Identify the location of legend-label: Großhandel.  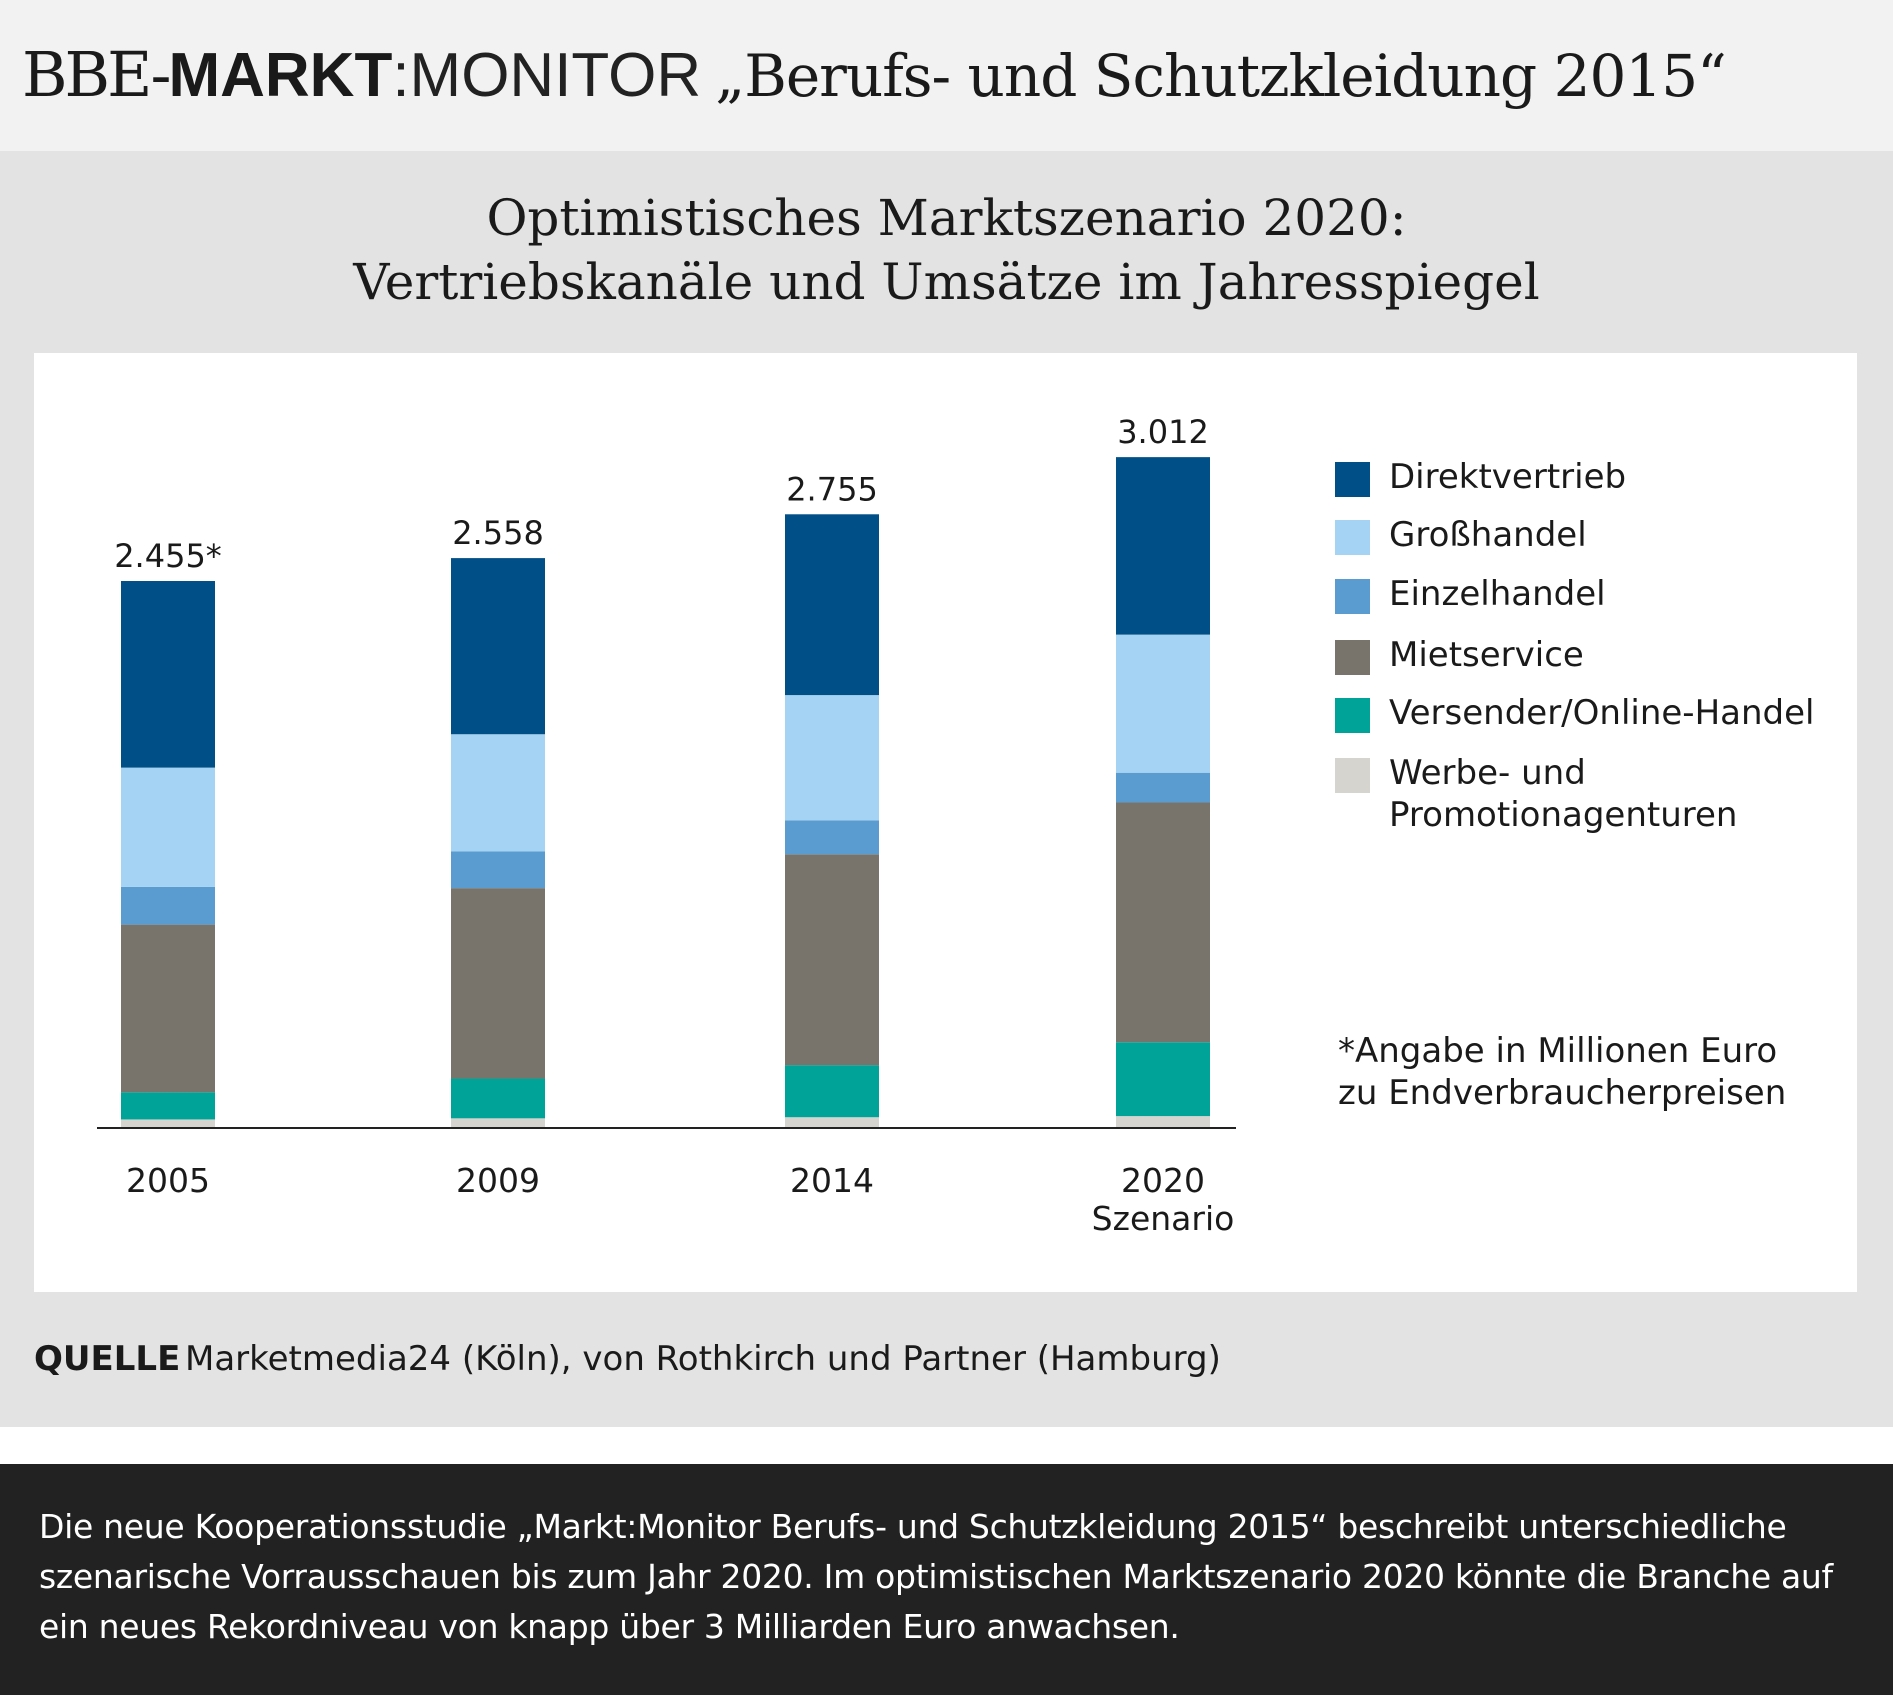
(1488, 535).